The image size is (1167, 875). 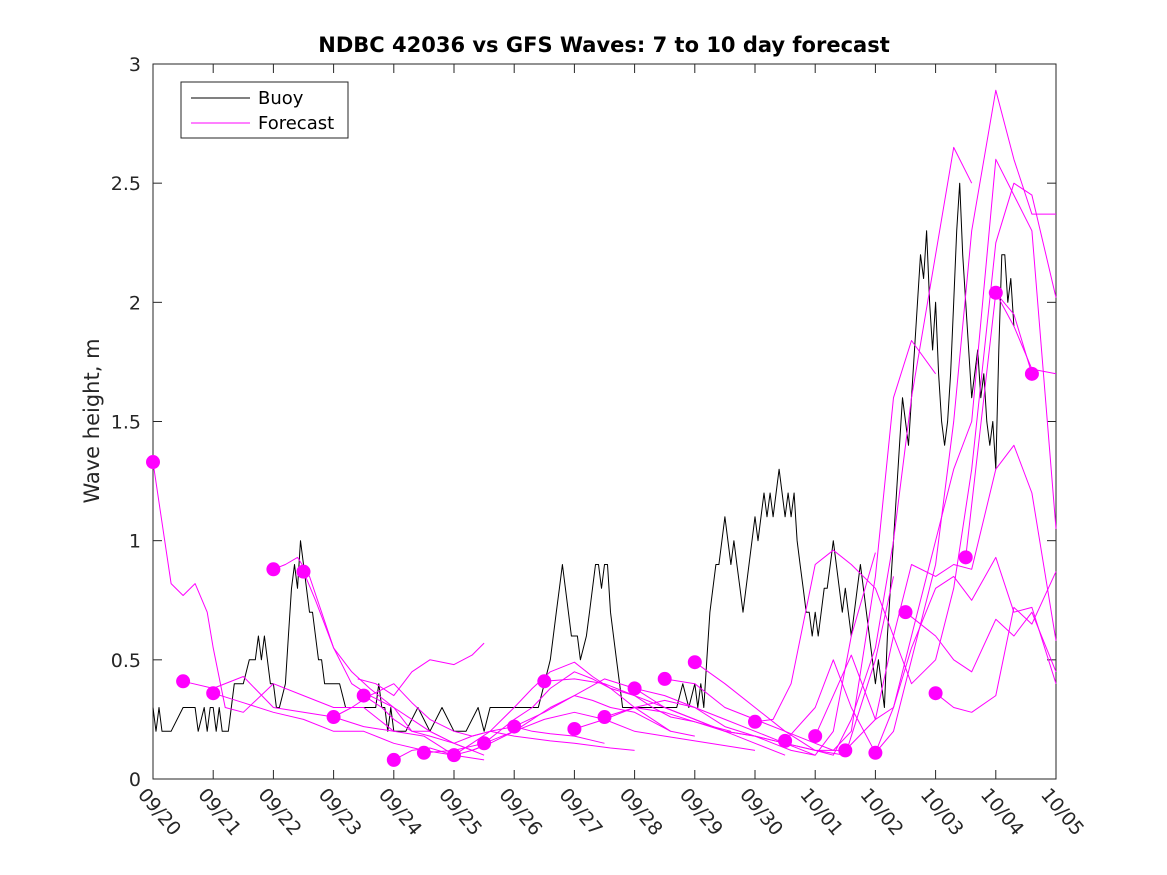 What do you see at coordinates (296, 123) in the screenshot?
I see `legend-label-forecast: Forecast` at bounding box center [296, 123].